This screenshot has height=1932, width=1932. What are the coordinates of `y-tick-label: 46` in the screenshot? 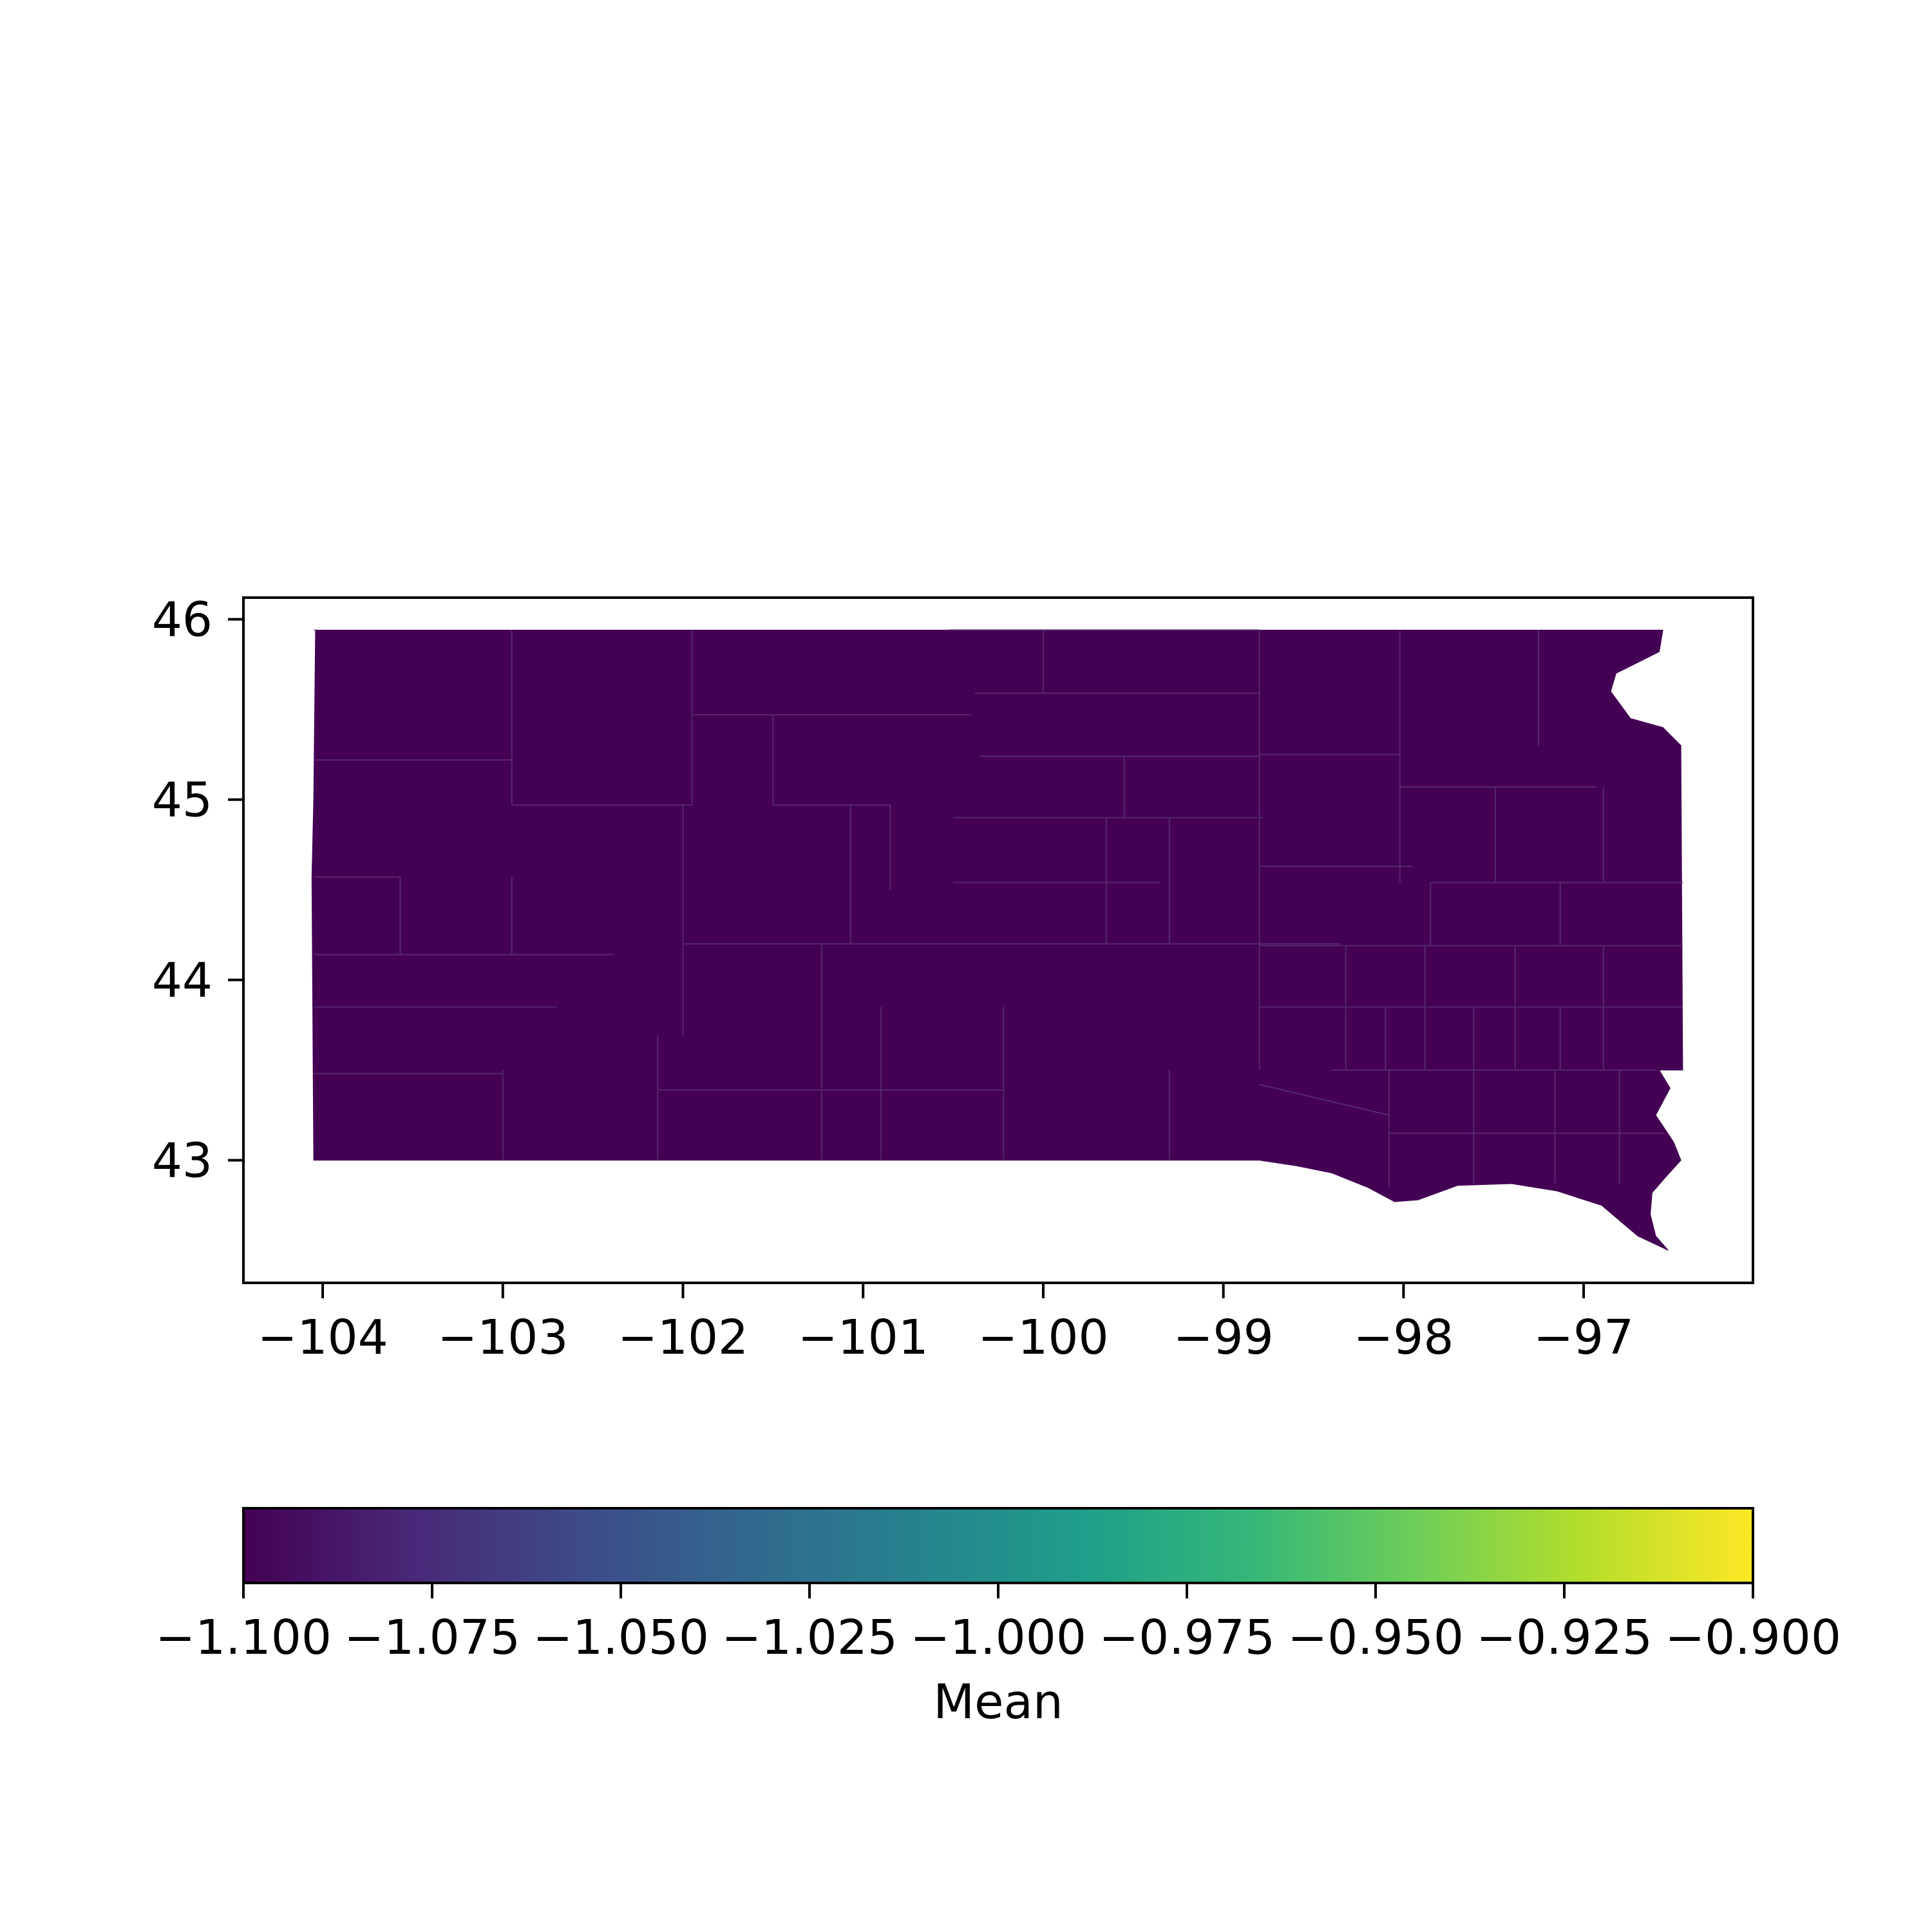 It's located at (183, 620).